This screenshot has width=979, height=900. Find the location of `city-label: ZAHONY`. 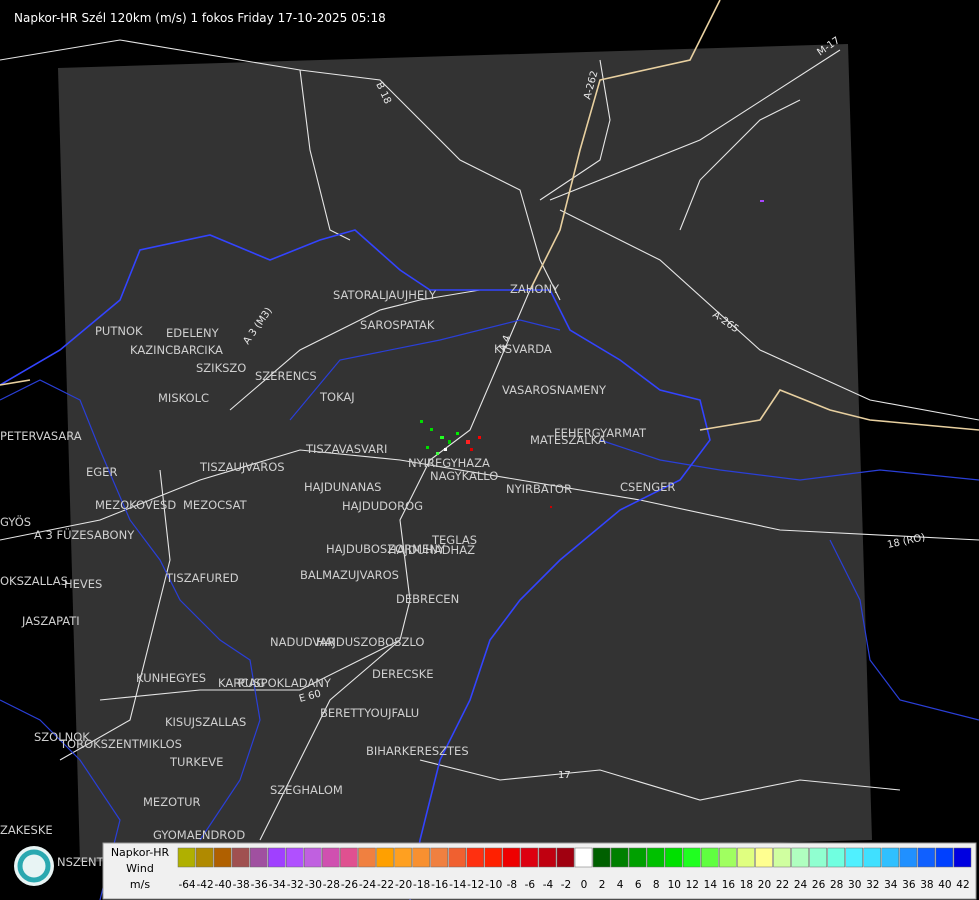

city-label: ZAHONY is located at coordinates (535, 289).